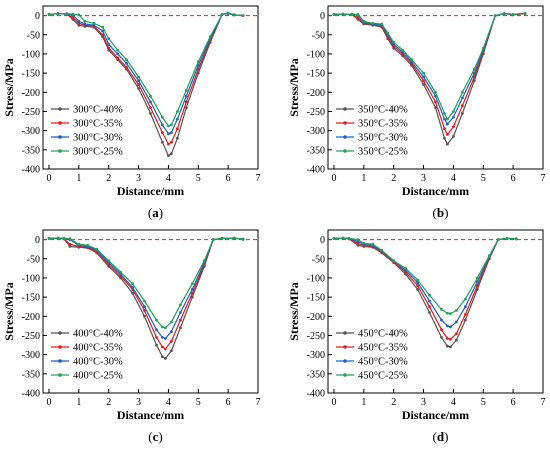 The height and width of the screenshot is (457, 550). I want to click on panel-caption: (a), so click(155, 212).